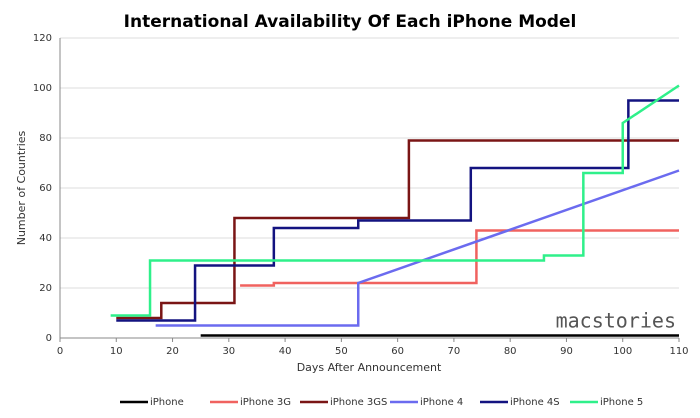 The height and width of the screenshot is (418, 700). Describe the element at coordinates (459, 258) in the screenshot. I see `series-line` at that location.